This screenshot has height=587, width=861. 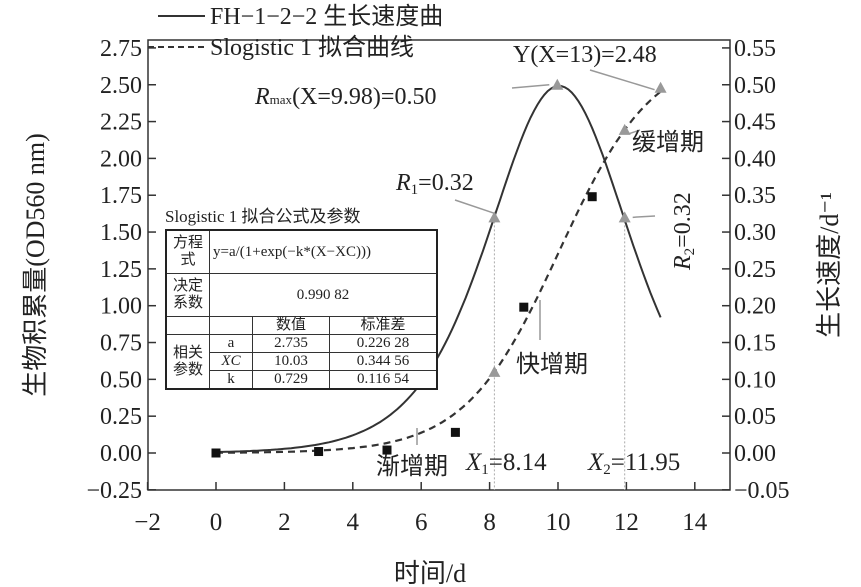 I want to click on param-value: 2.735, so click(x=291, y=343).